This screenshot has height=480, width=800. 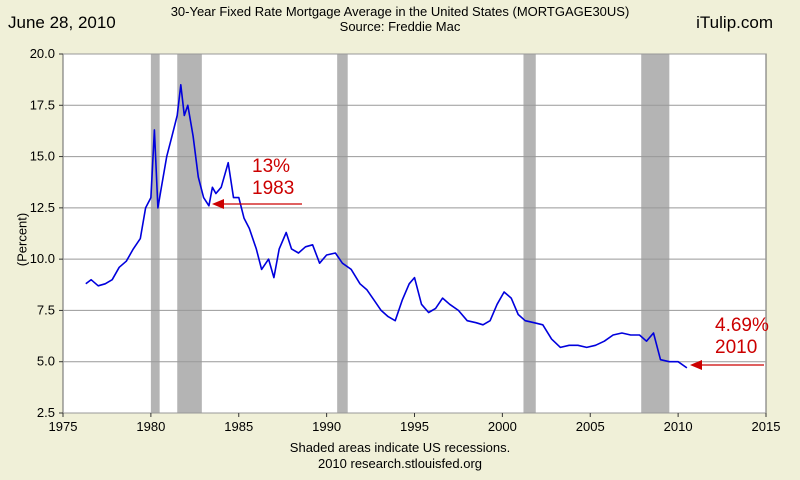 What do you see at coordinates (63, 426) in the screenshot?
I see `x-tick-label-0: 1975` at bounding box center [63, 426].